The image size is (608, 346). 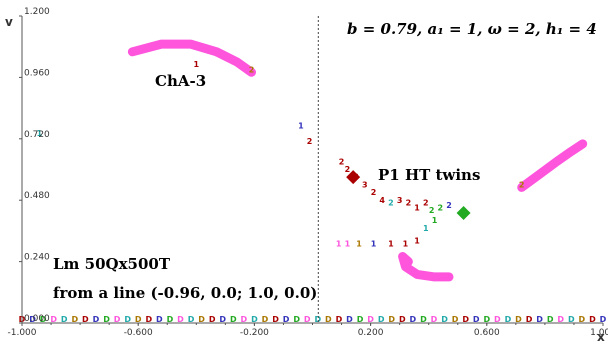 I want to click on params-annotation: b = 0.79, a₁ = 1, ω = 2, h₁ = 4, so click(x=472, y=29).